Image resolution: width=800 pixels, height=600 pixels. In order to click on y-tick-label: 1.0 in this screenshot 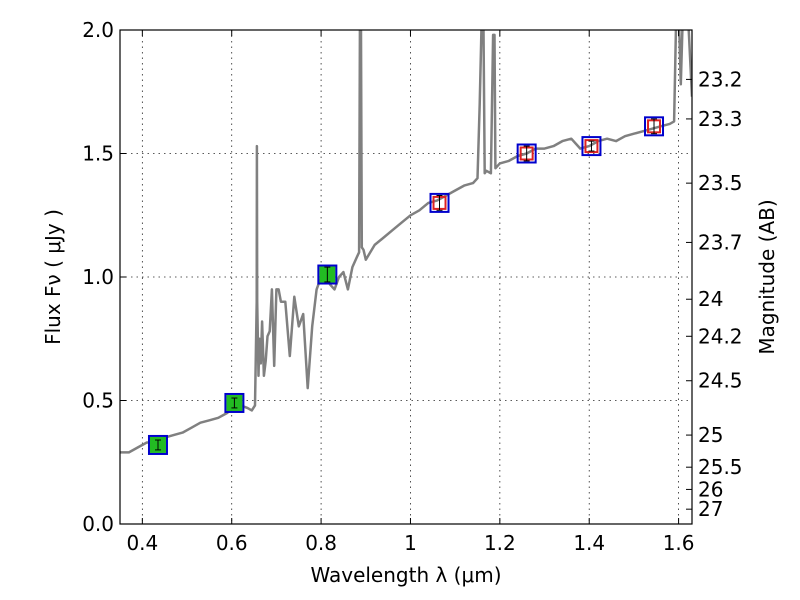, I will do `click(98, 277)`.